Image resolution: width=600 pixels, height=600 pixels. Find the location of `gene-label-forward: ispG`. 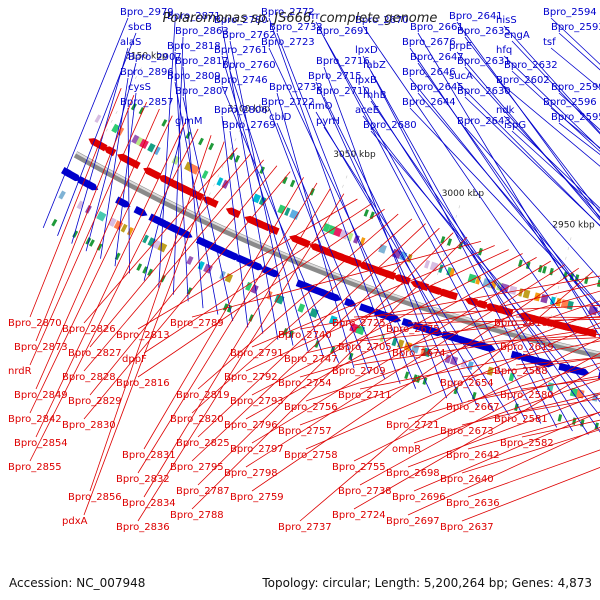

gene-label-forward: ispG is located at coordinates (515, 125).